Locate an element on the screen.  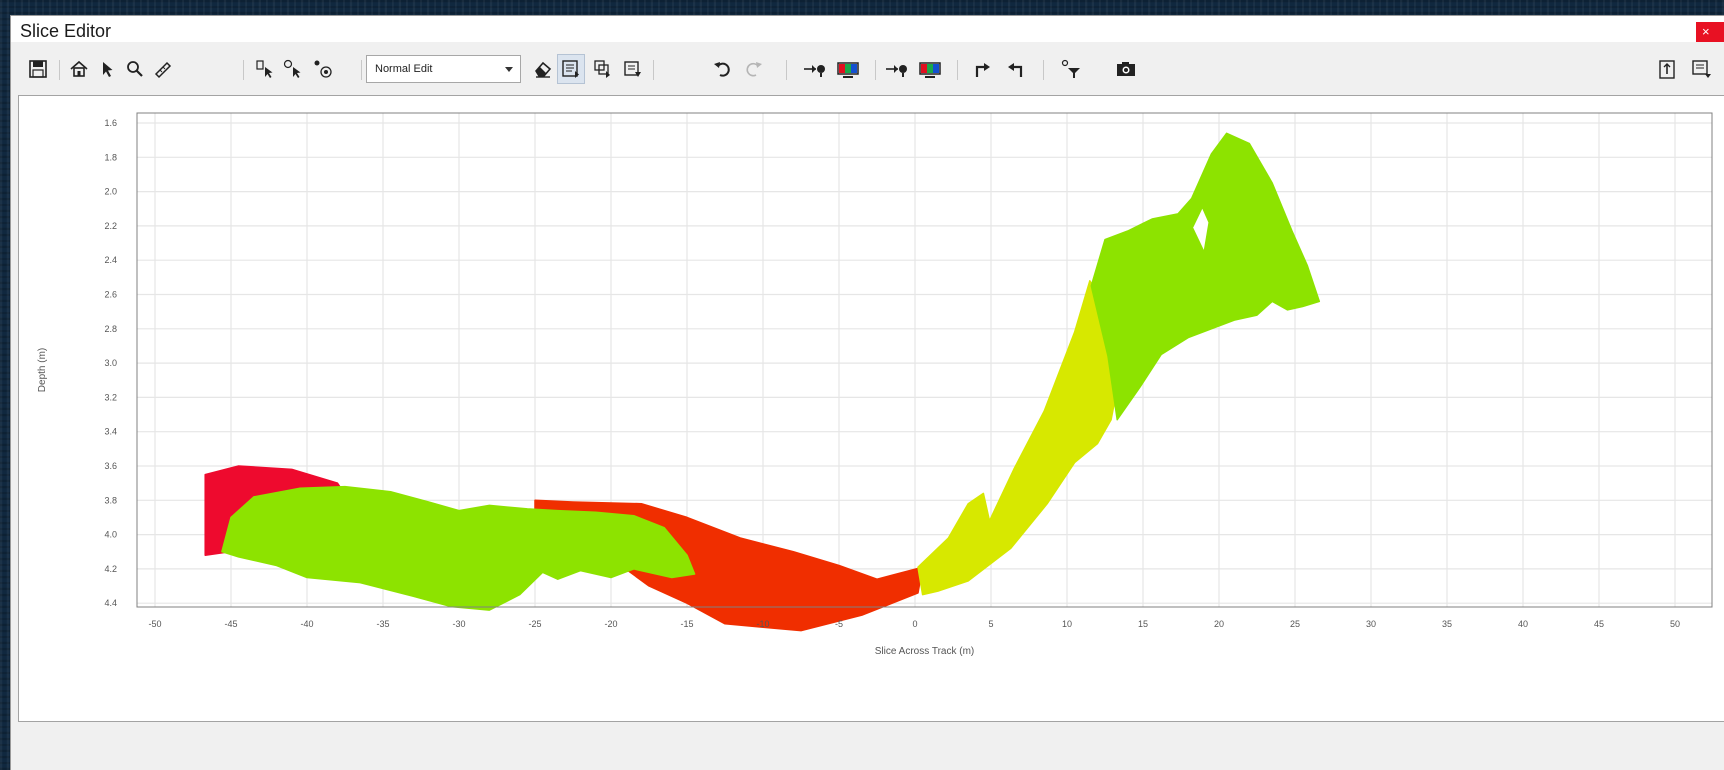
x-tick-label: 0 is located at coordinates (914, 624).